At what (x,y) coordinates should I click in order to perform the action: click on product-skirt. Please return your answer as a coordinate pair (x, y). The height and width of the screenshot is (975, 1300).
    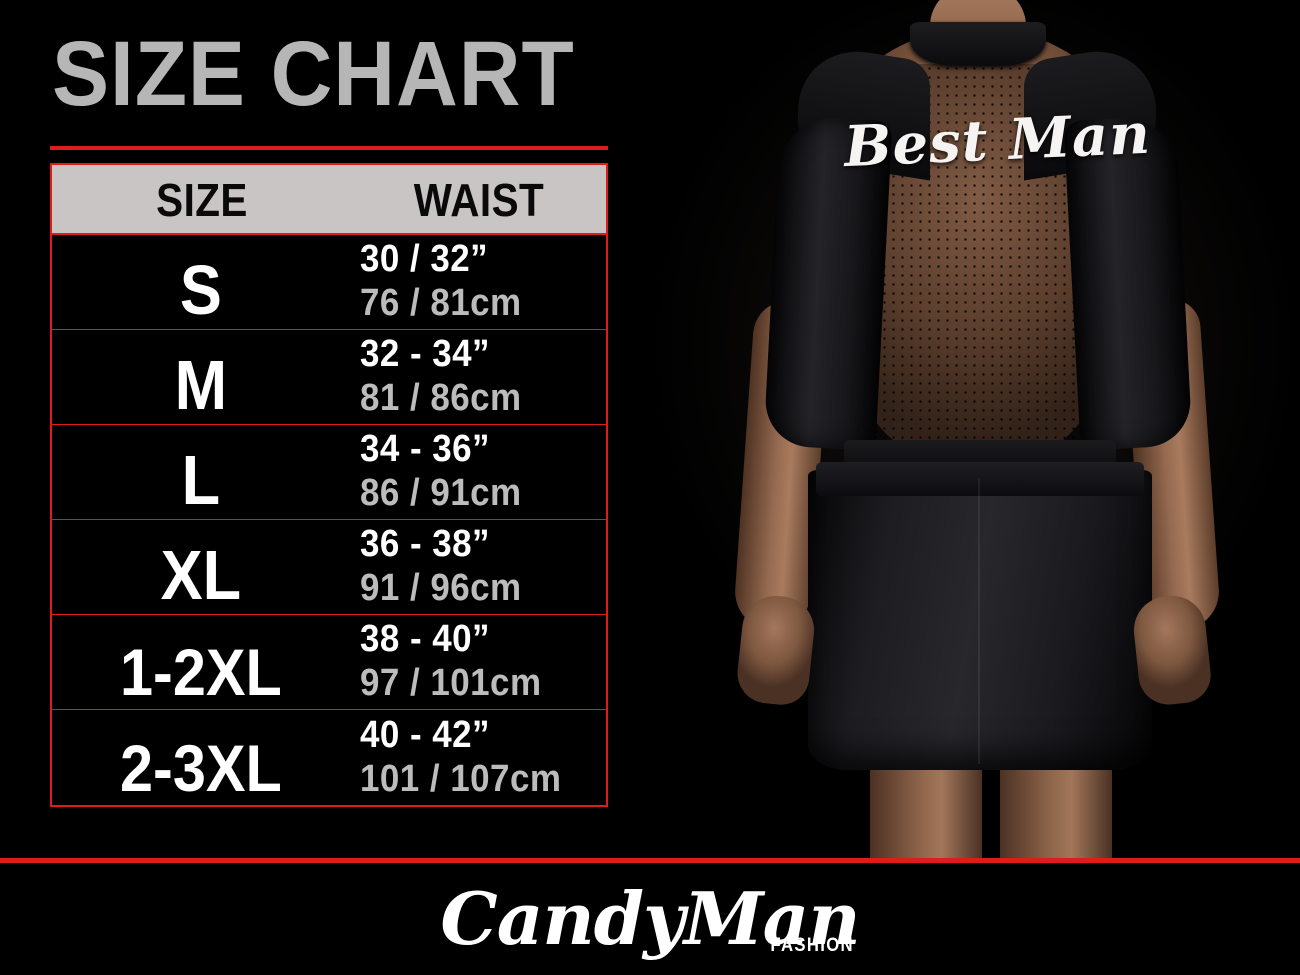
    Looking at the image, I should click on (980, 620).